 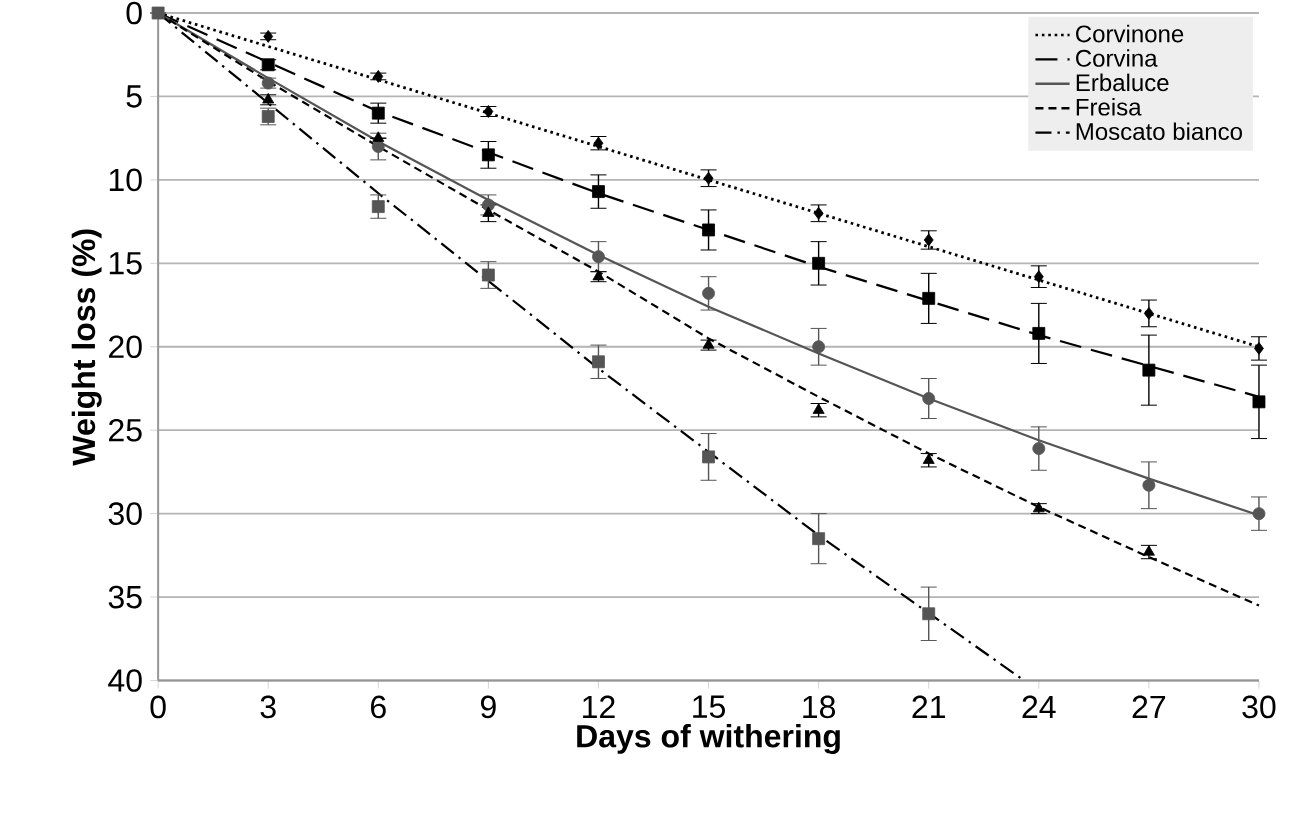 I want to click on y-axis-title: Weight loss (%), so click(x=86, y=347).